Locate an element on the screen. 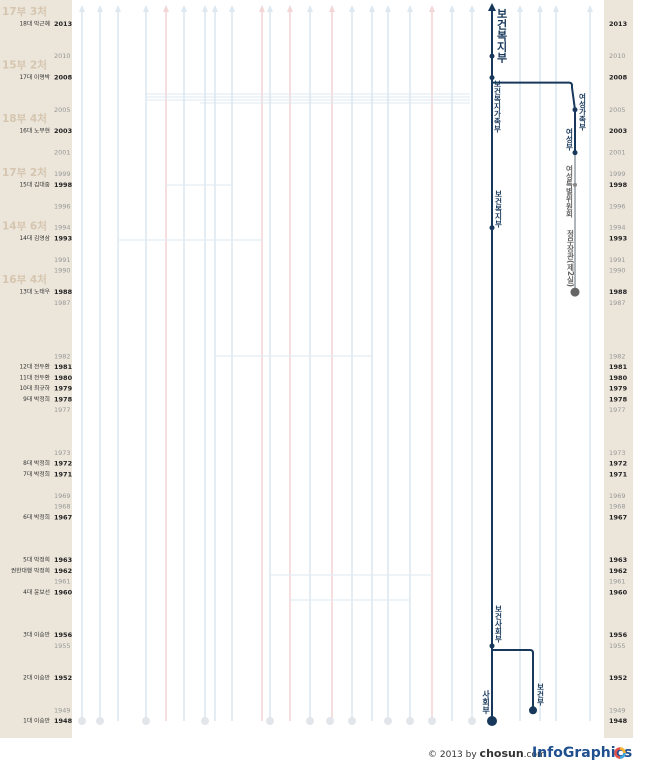 This screenshot has width=650, height=771. president-label: 9대 박정희 is located at coordinates (36, 399).